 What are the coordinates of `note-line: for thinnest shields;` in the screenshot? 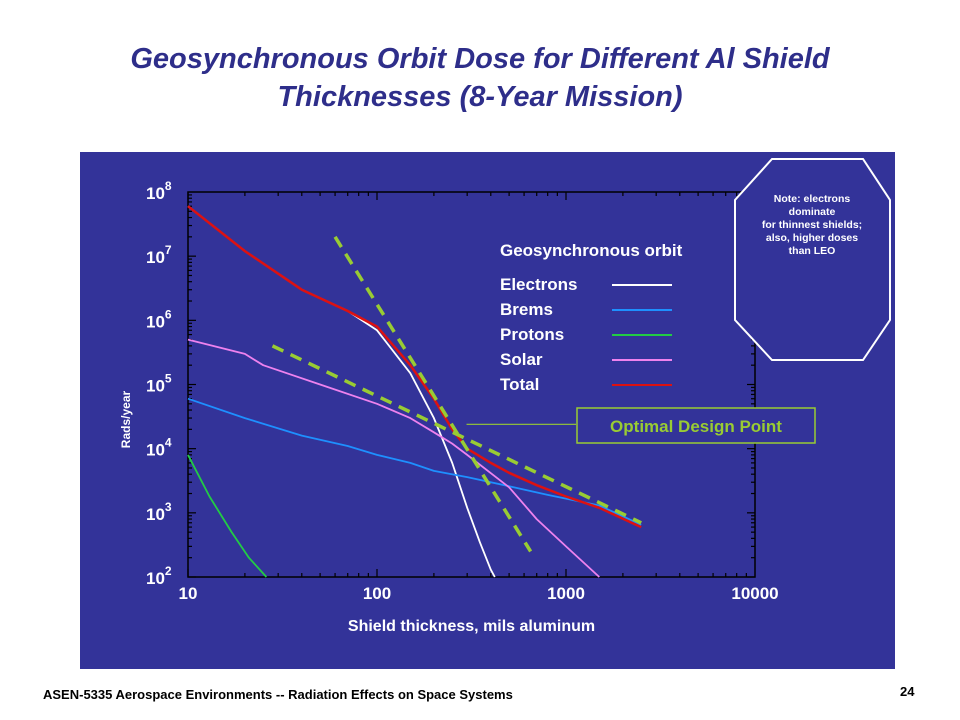 It's located at (812, 225).